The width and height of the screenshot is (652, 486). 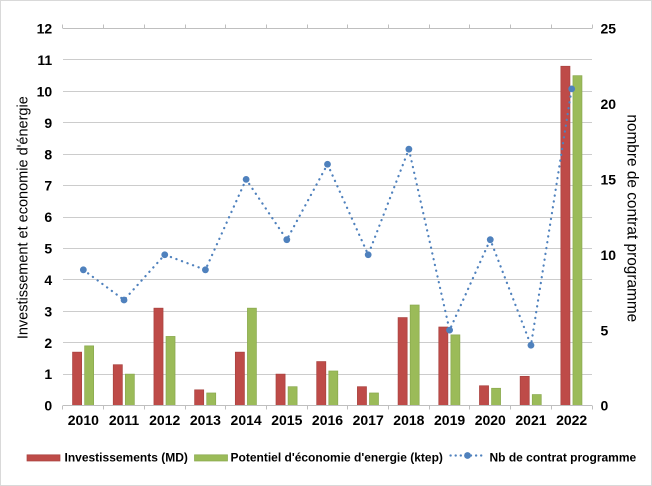 What do you see at coordinates (44, 60) in the screenshot?
I see `svg-text: 11` at bounding box center [44, 60].